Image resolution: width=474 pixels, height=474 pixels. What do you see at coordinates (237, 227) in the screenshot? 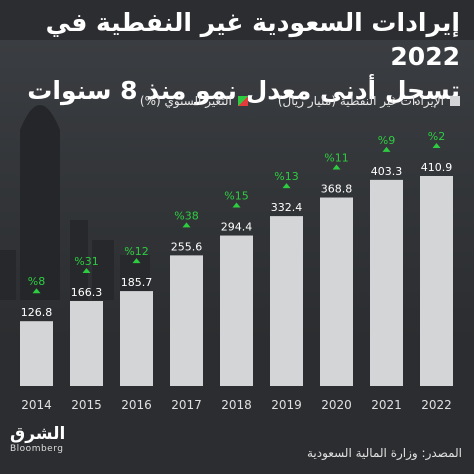
I see `value-label-2018: 294.4` at bounding box center [237, 227].